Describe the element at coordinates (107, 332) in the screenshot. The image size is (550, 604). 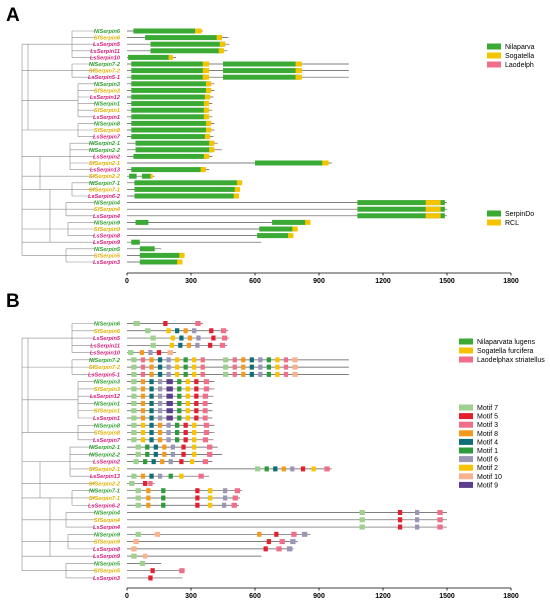
I see `gene-label: SfSerpin6` at that location.